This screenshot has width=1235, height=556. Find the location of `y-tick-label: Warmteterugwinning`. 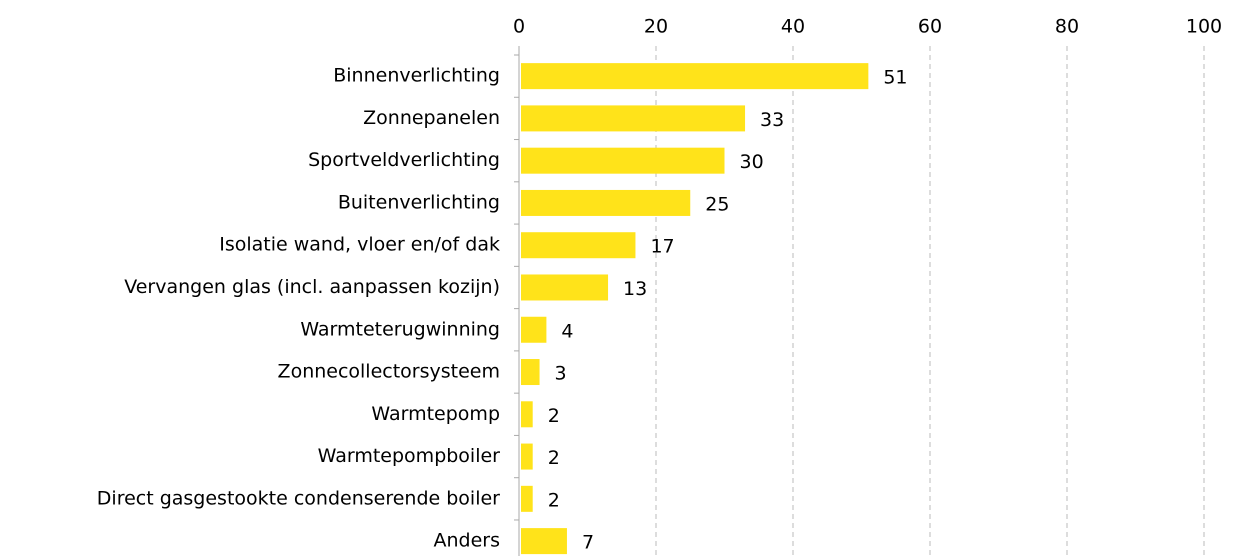

y-tick-label: Warmteterugwinning is located at coordinates (400, 329).